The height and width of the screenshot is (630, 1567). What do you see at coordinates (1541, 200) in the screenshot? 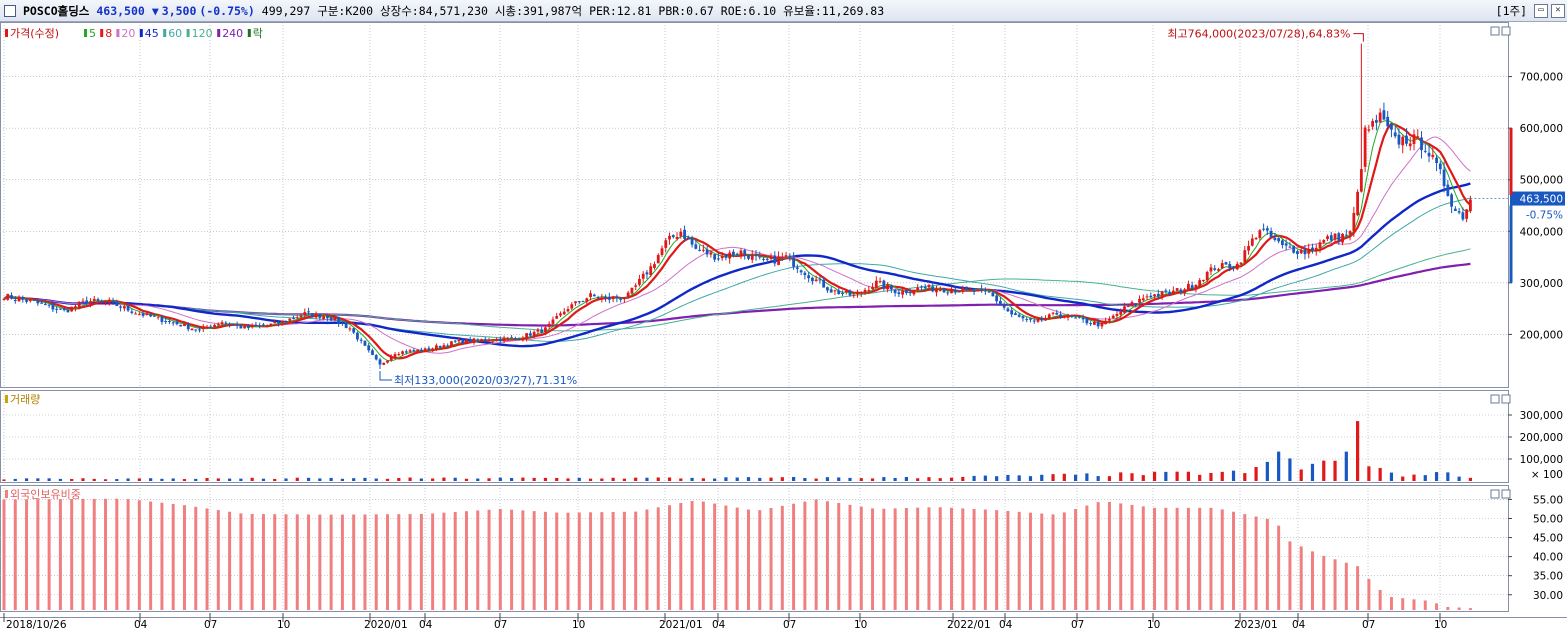
I see `current-price-label: 463,500` at bounding box center [1541, 200].